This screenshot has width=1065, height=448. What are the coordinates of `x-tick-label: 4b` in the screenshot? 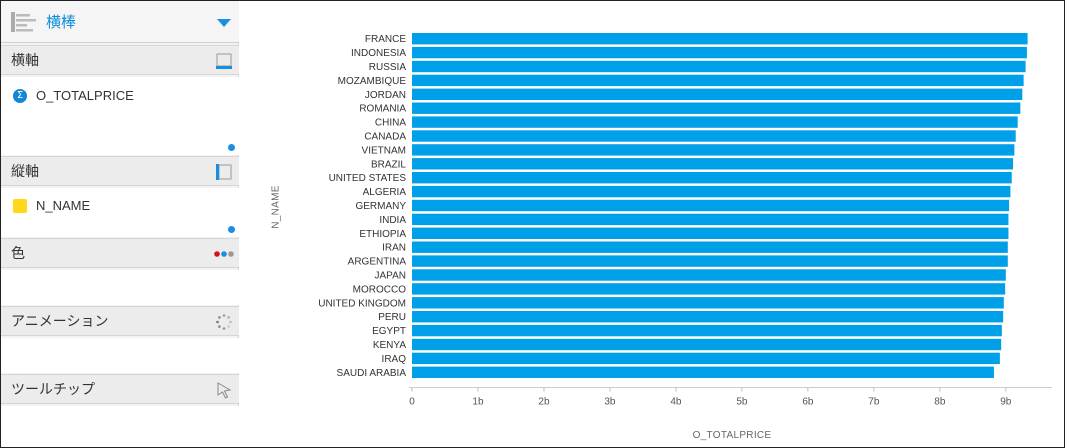 It's located at (676, 402).